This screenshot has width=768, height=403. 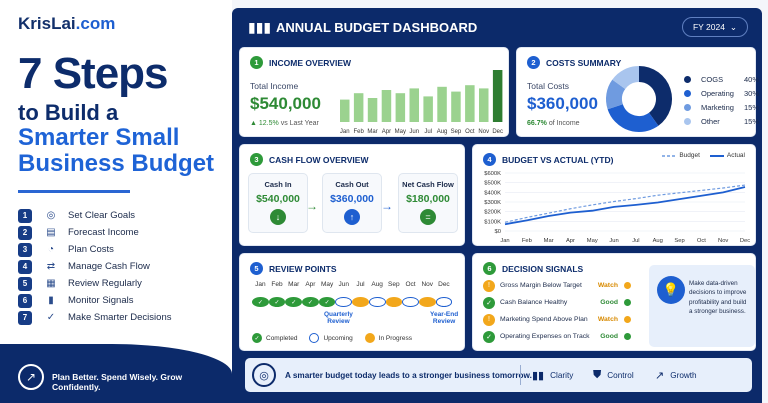 I want to click on step-item: 4 ⇄ Manage Cash Flow, so click(x=94, y=266).